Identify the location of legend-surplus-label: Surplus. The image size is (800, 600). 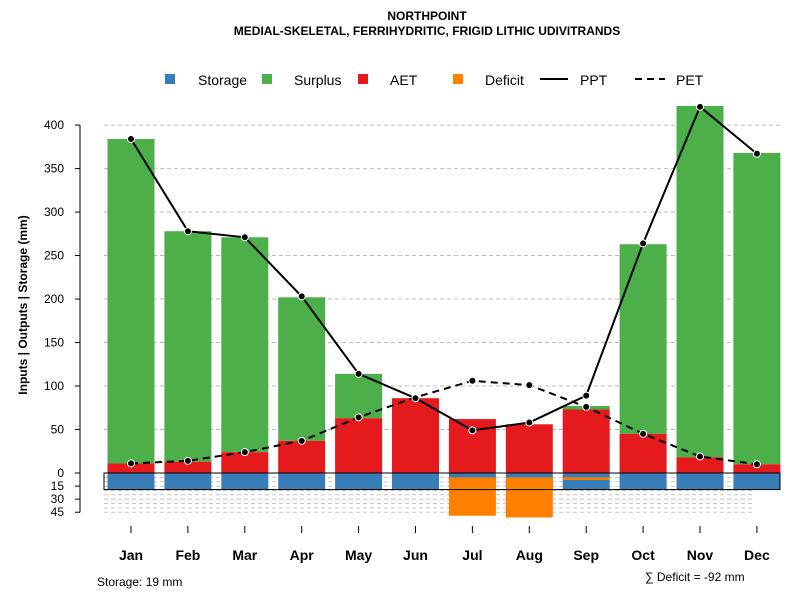
(317, 80).